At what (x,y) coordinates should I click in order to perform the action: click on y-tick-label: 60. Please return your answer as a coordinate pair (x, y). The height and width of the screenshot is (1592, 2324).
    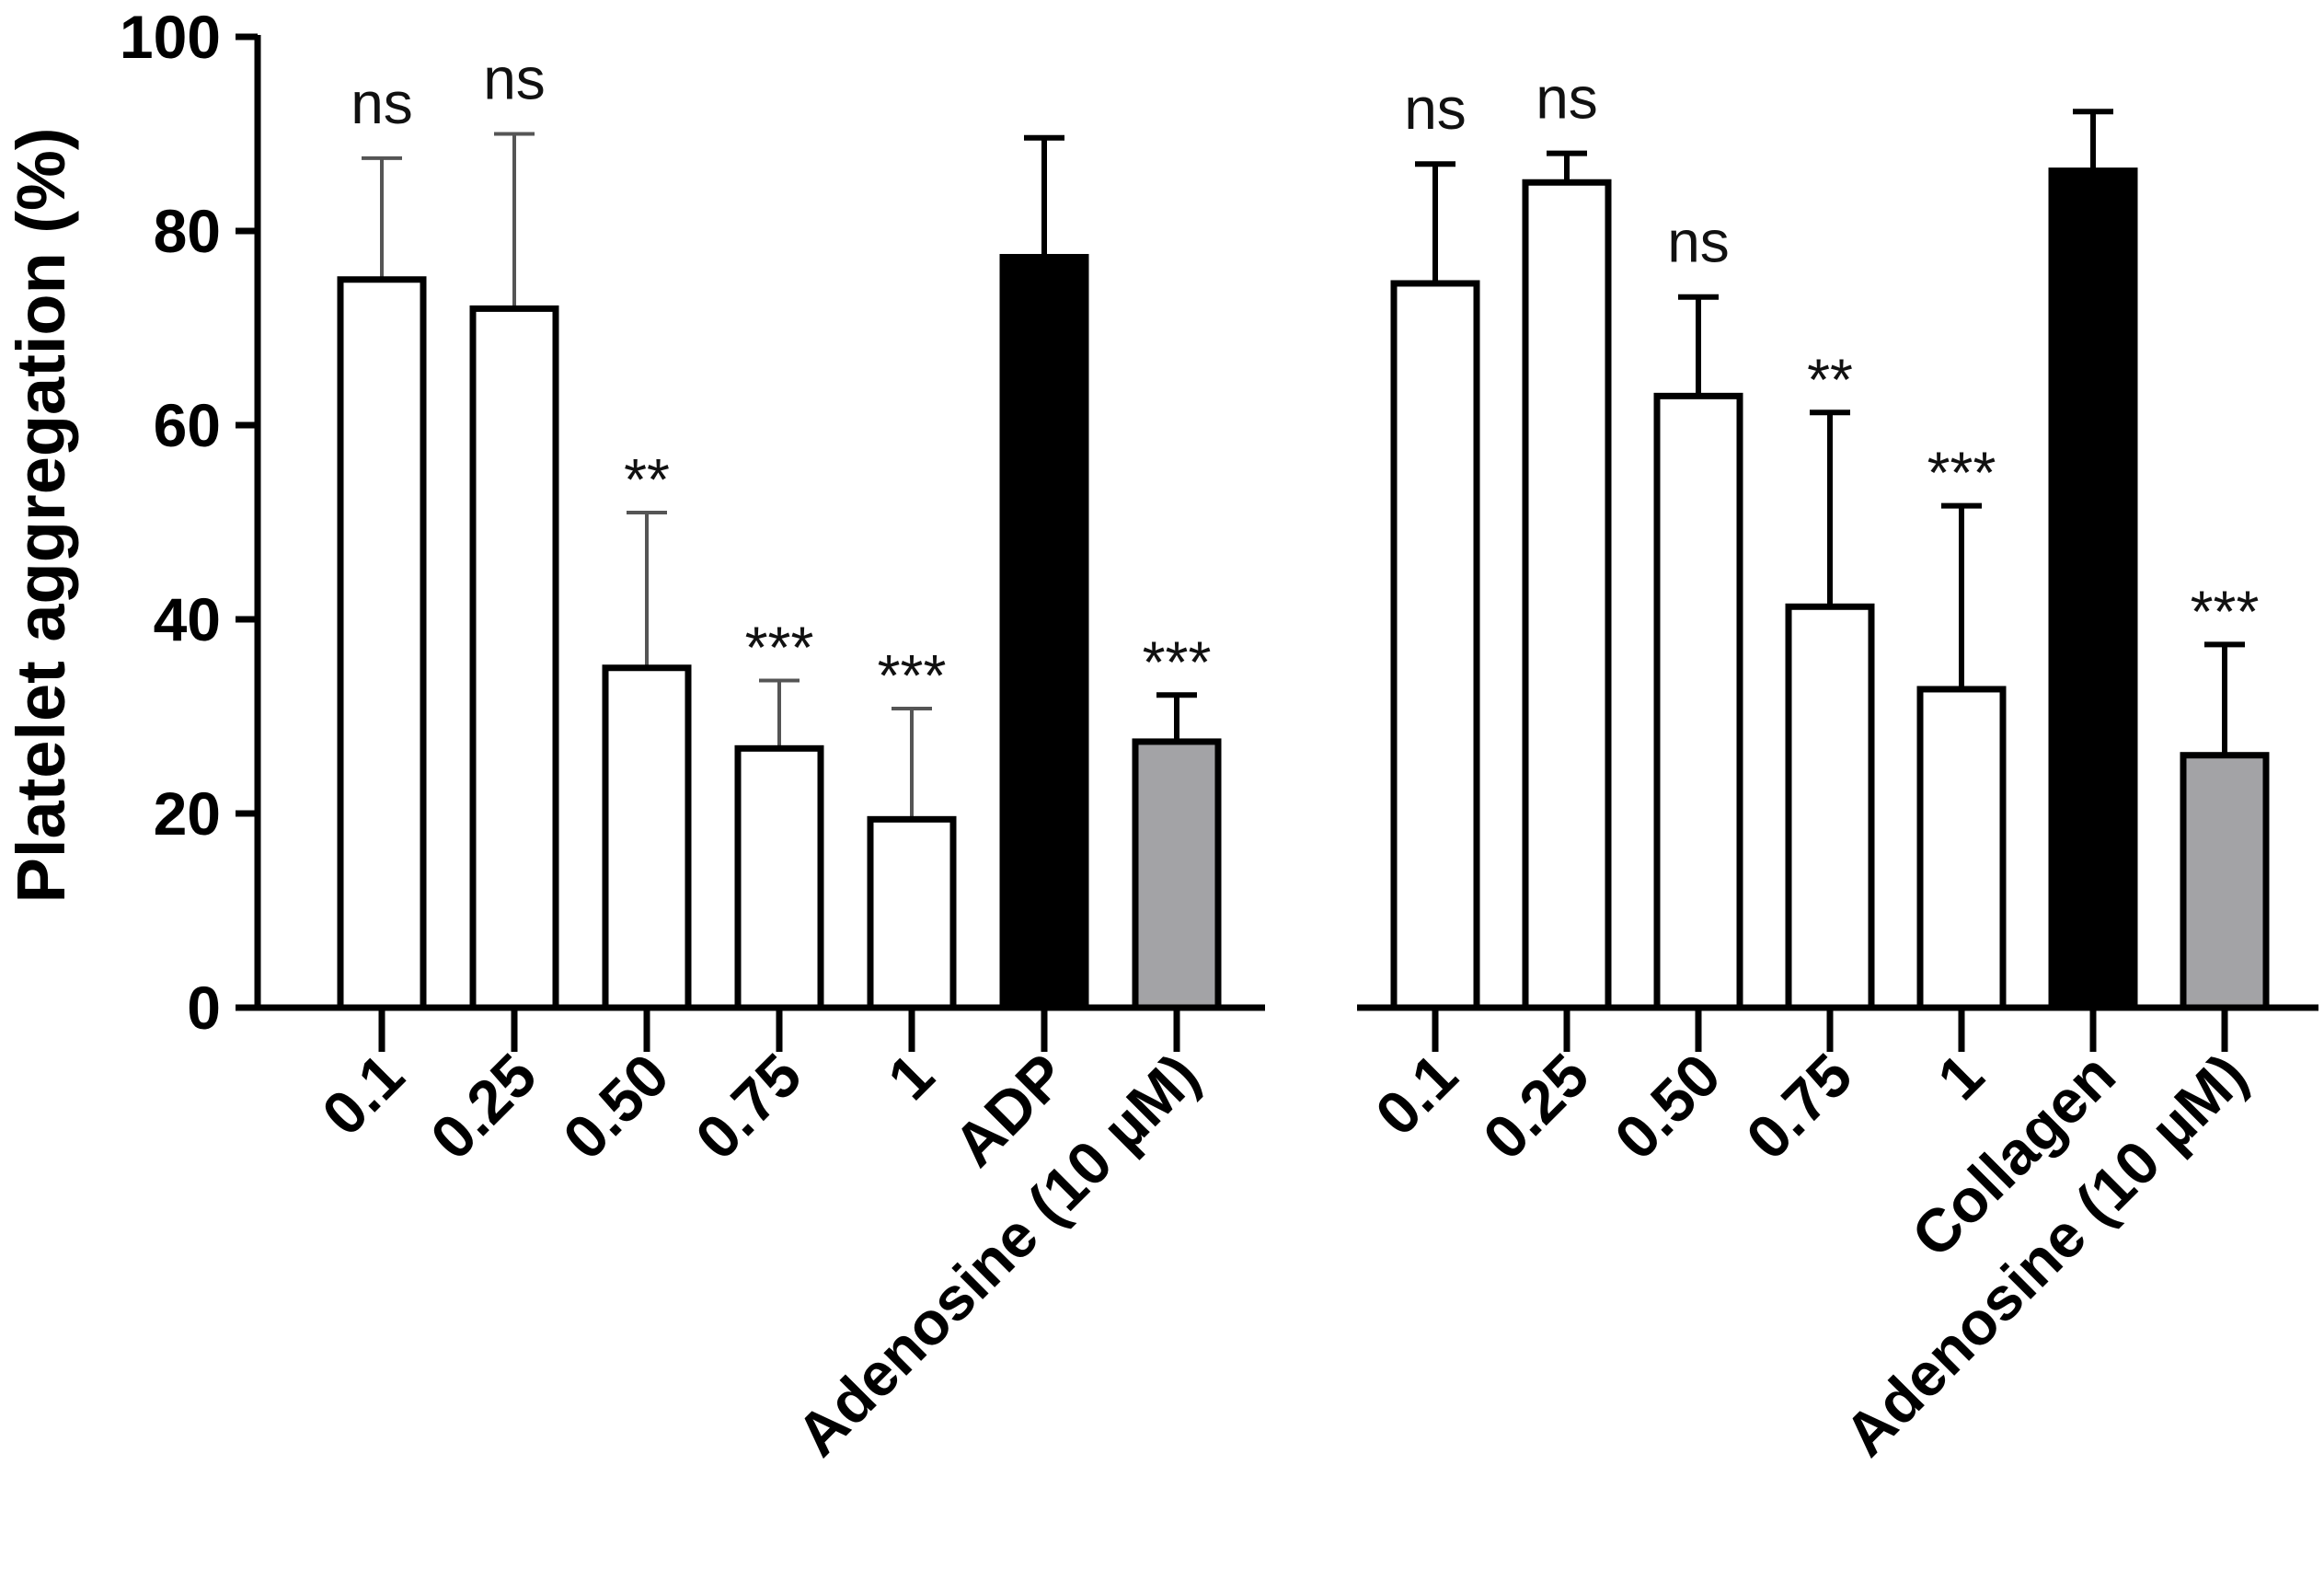
    Looking at the image, I should click on (187, 425).